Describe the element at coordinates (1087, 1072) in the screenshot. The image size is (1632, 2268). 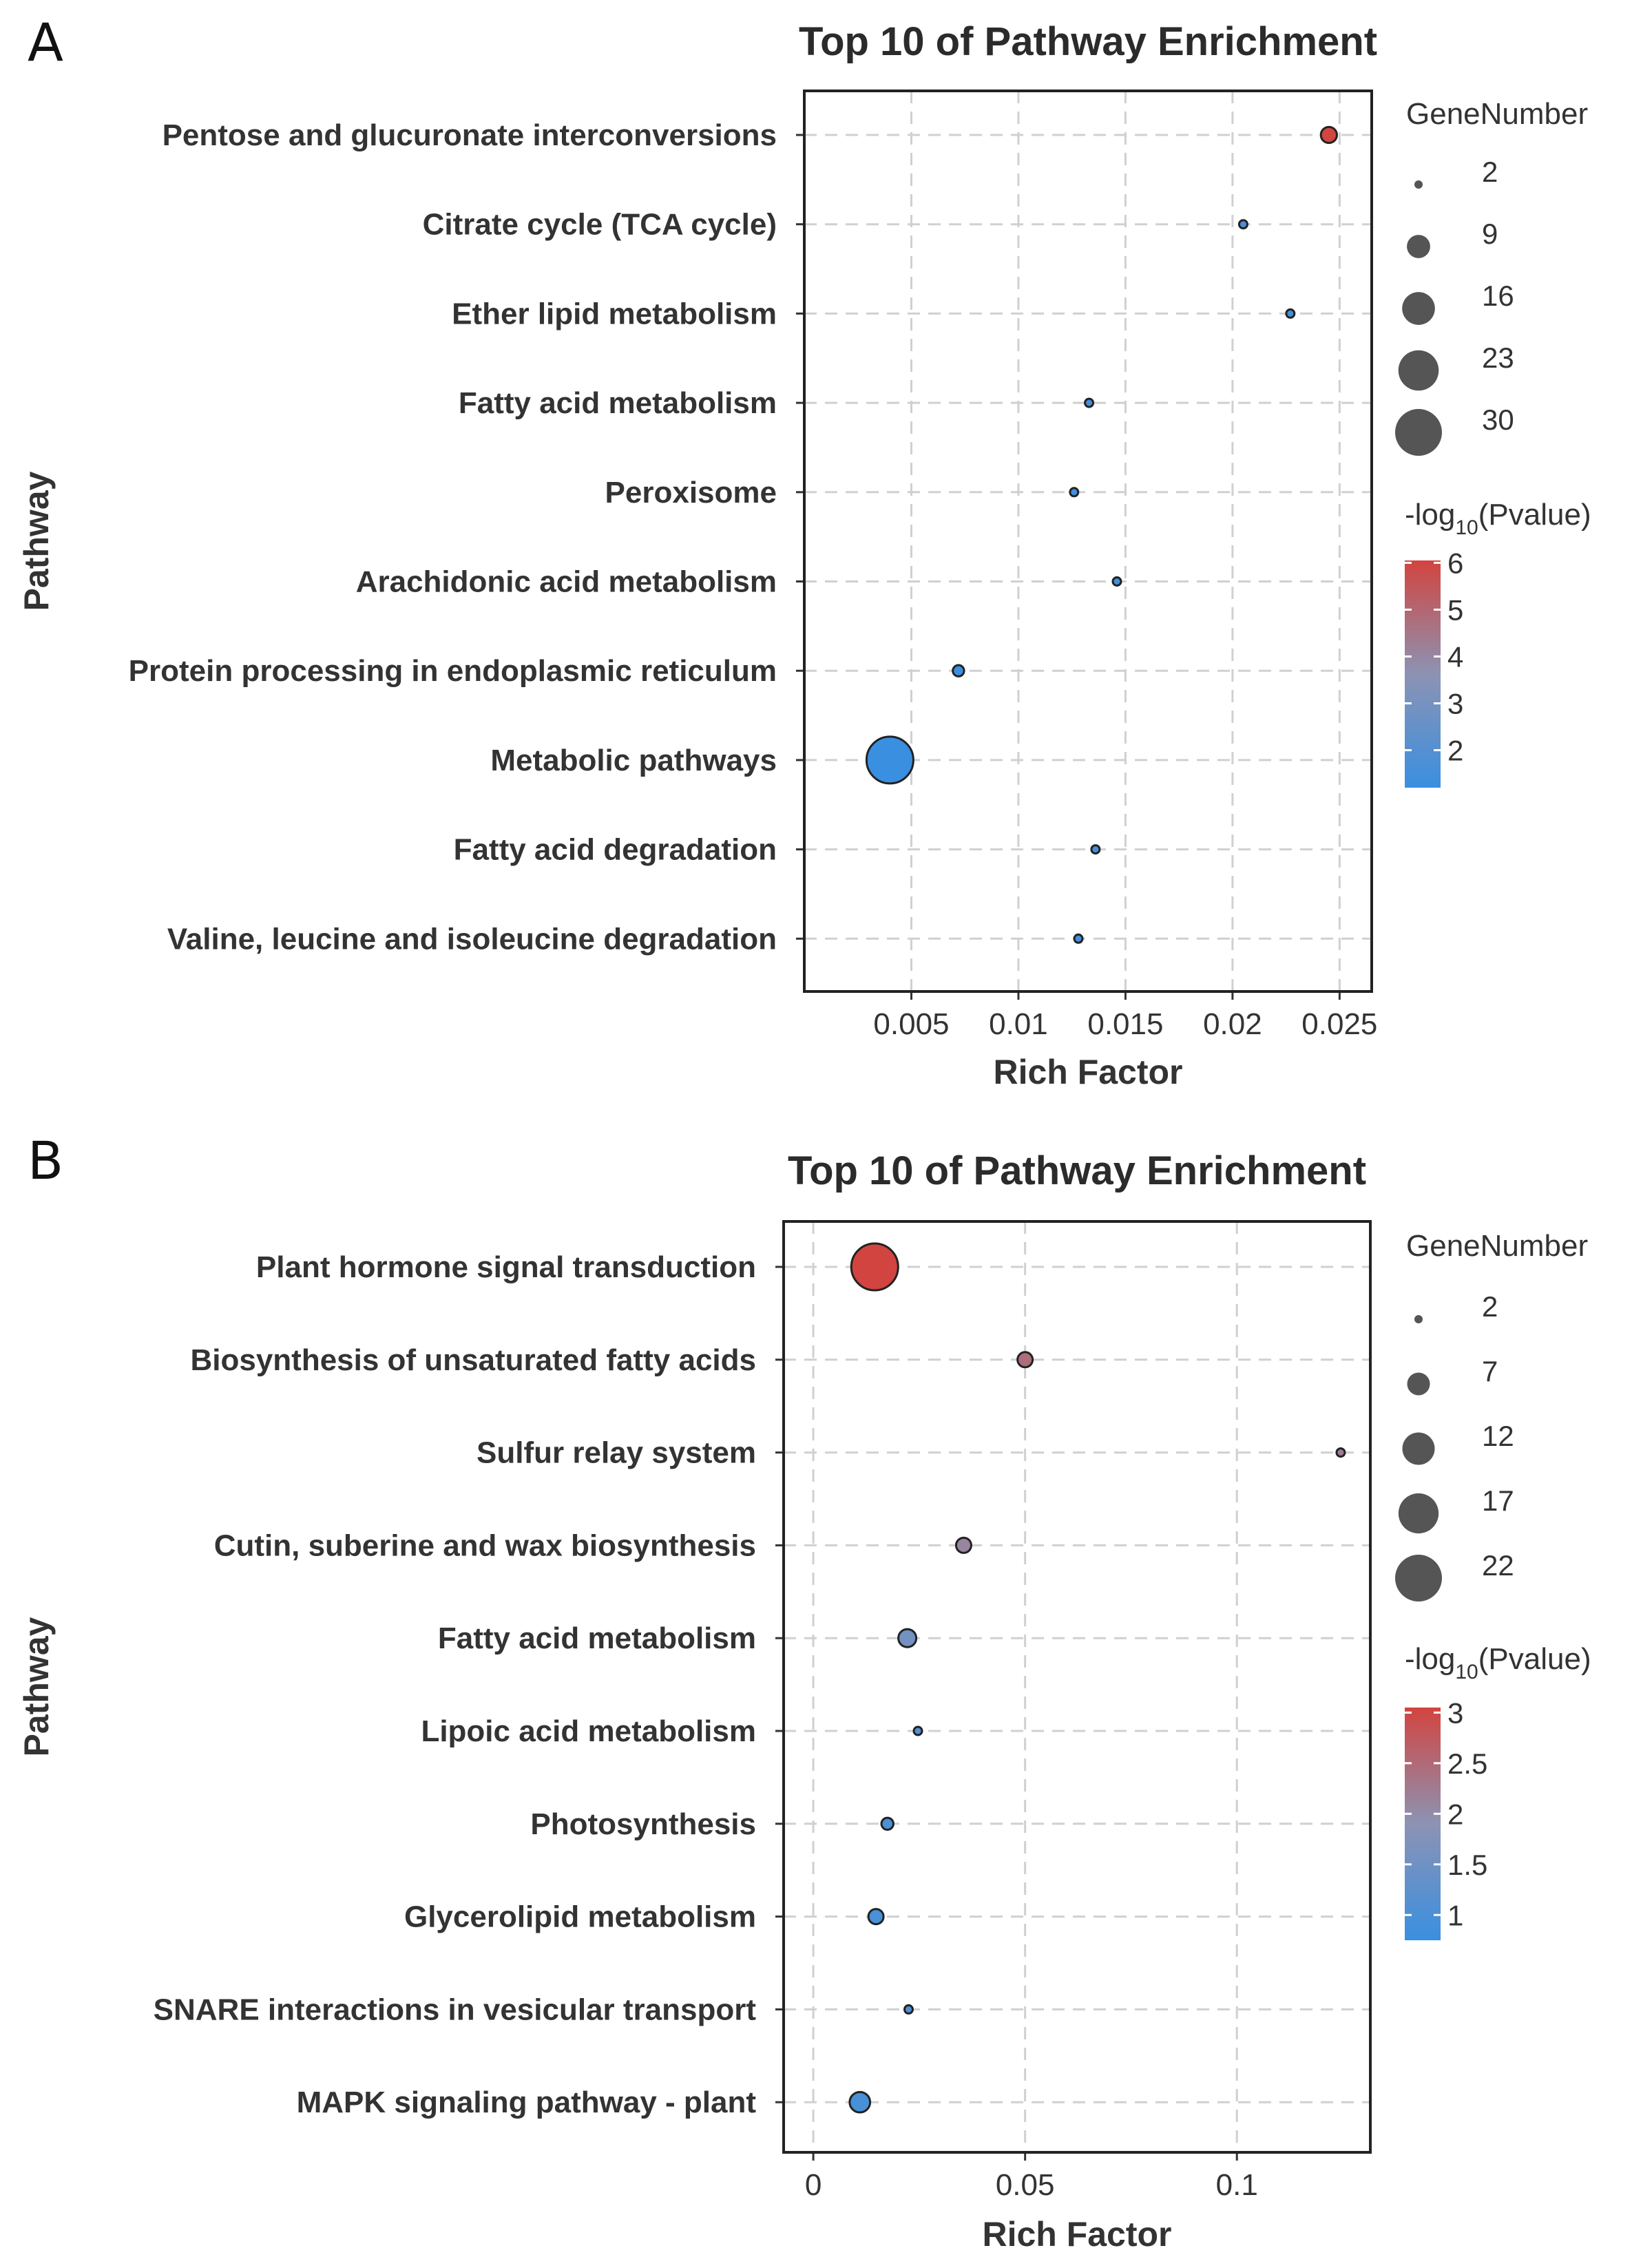
I see `x-axis-title-a: Rich Factor` at that location.